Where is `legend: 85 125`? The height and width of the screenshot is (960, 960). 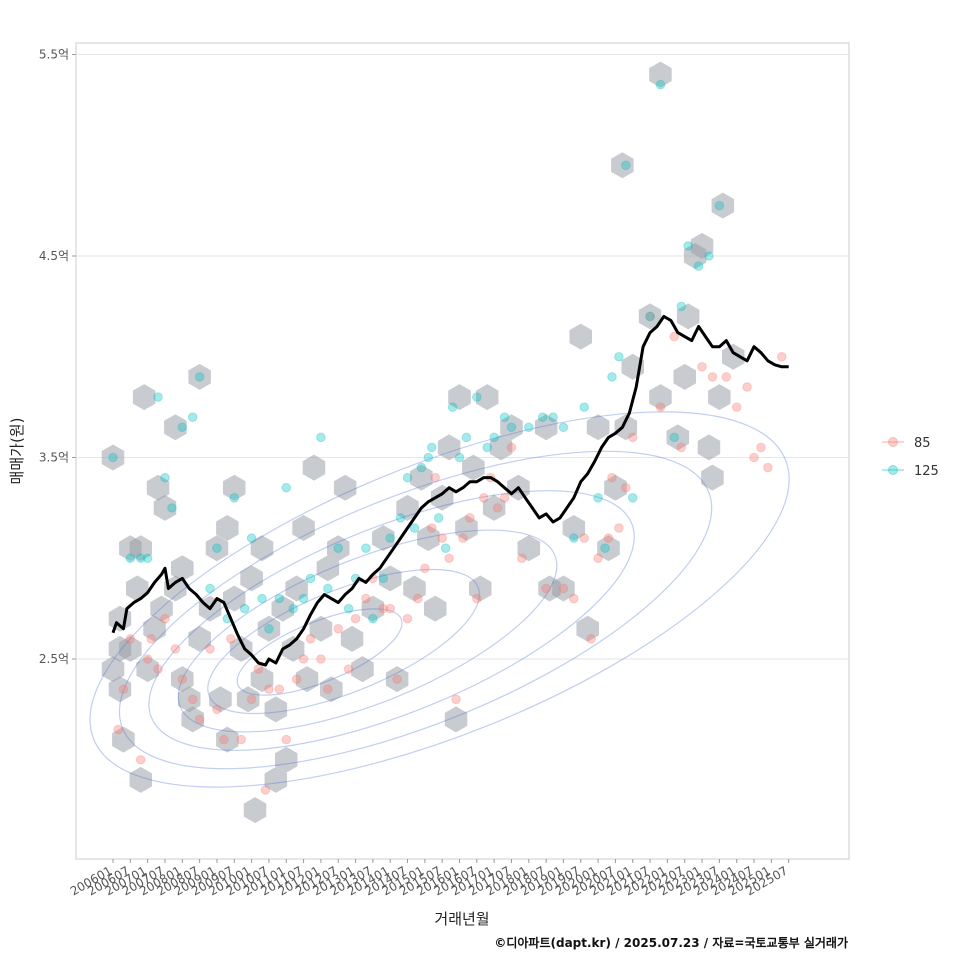
legend: 85 125 is located at coordinates (910, 457).